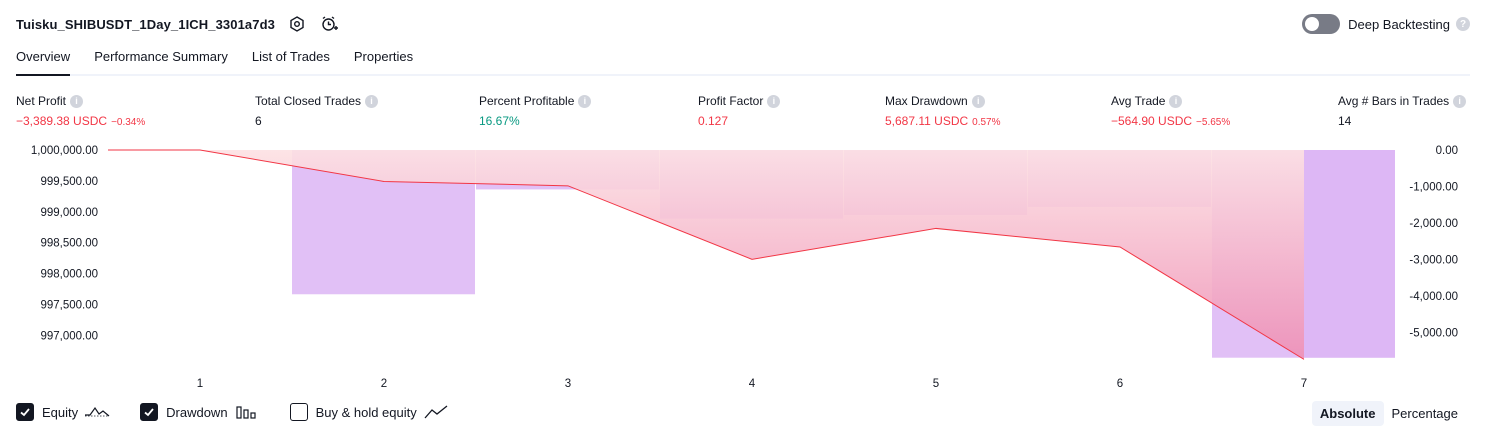 Image resolution: width=1486 pixels, height=438 pixels. I want to click on right-tick-label: 0.00, so click(1447, 151).